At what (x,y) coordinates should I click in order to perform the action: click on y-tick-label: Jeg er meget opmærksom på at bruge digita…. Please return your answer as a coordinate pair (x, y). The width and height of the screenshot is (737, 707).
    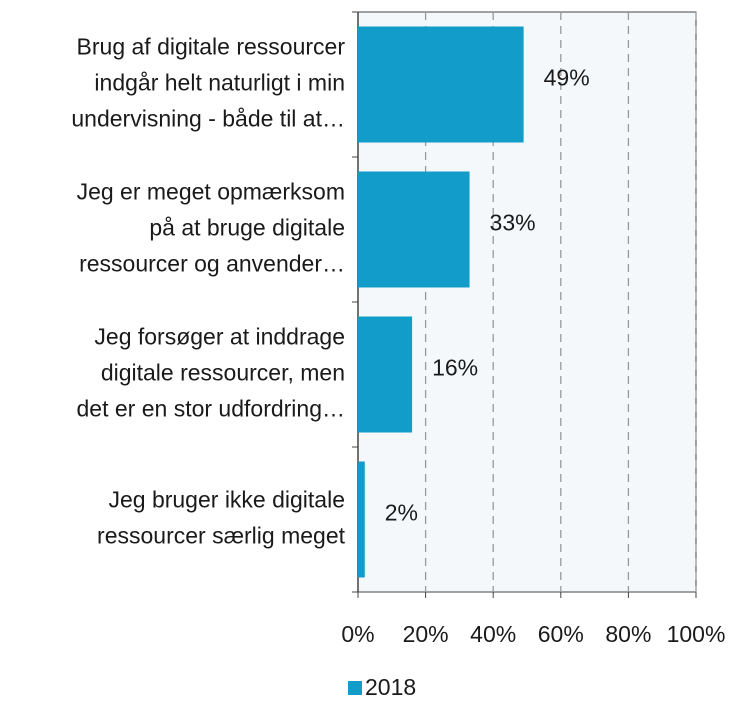
    Looking at the image, I should click on (211, 228).